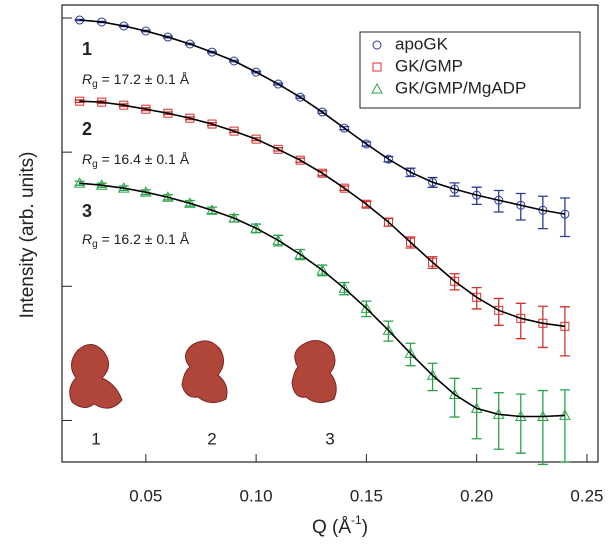 The height and width of the screenshot is (546, 614). What do you see at coordinates (586, 495) in the screenshot?
I see `x-tick-label: 0.25` at bounding box center [586, 495].